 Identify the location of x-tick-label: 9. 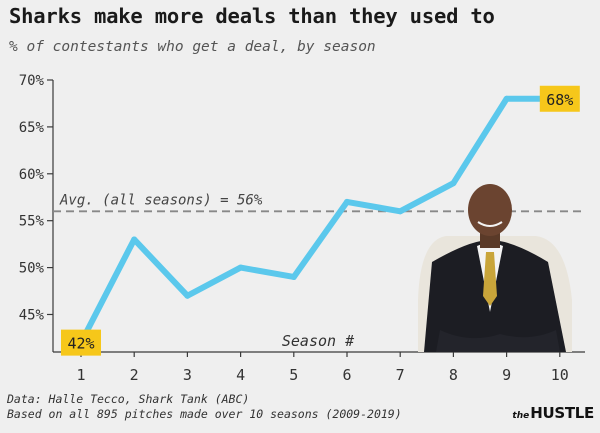
(506, 375).